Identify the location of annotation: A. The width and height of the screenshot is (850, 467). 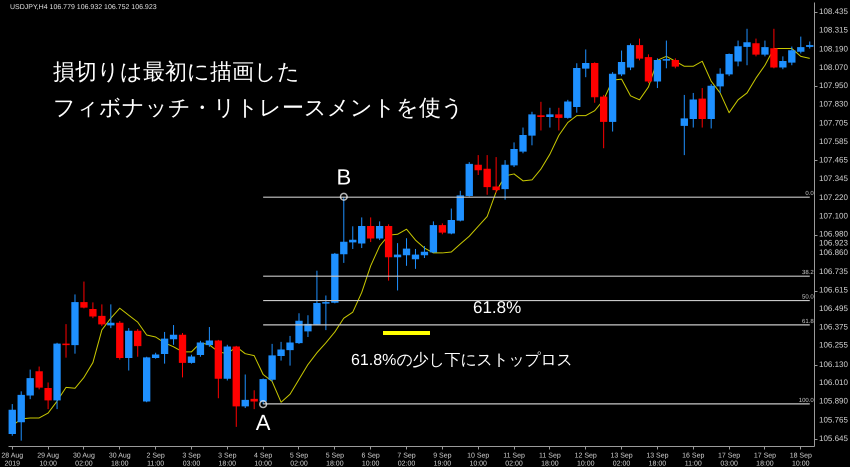
(263, 423).